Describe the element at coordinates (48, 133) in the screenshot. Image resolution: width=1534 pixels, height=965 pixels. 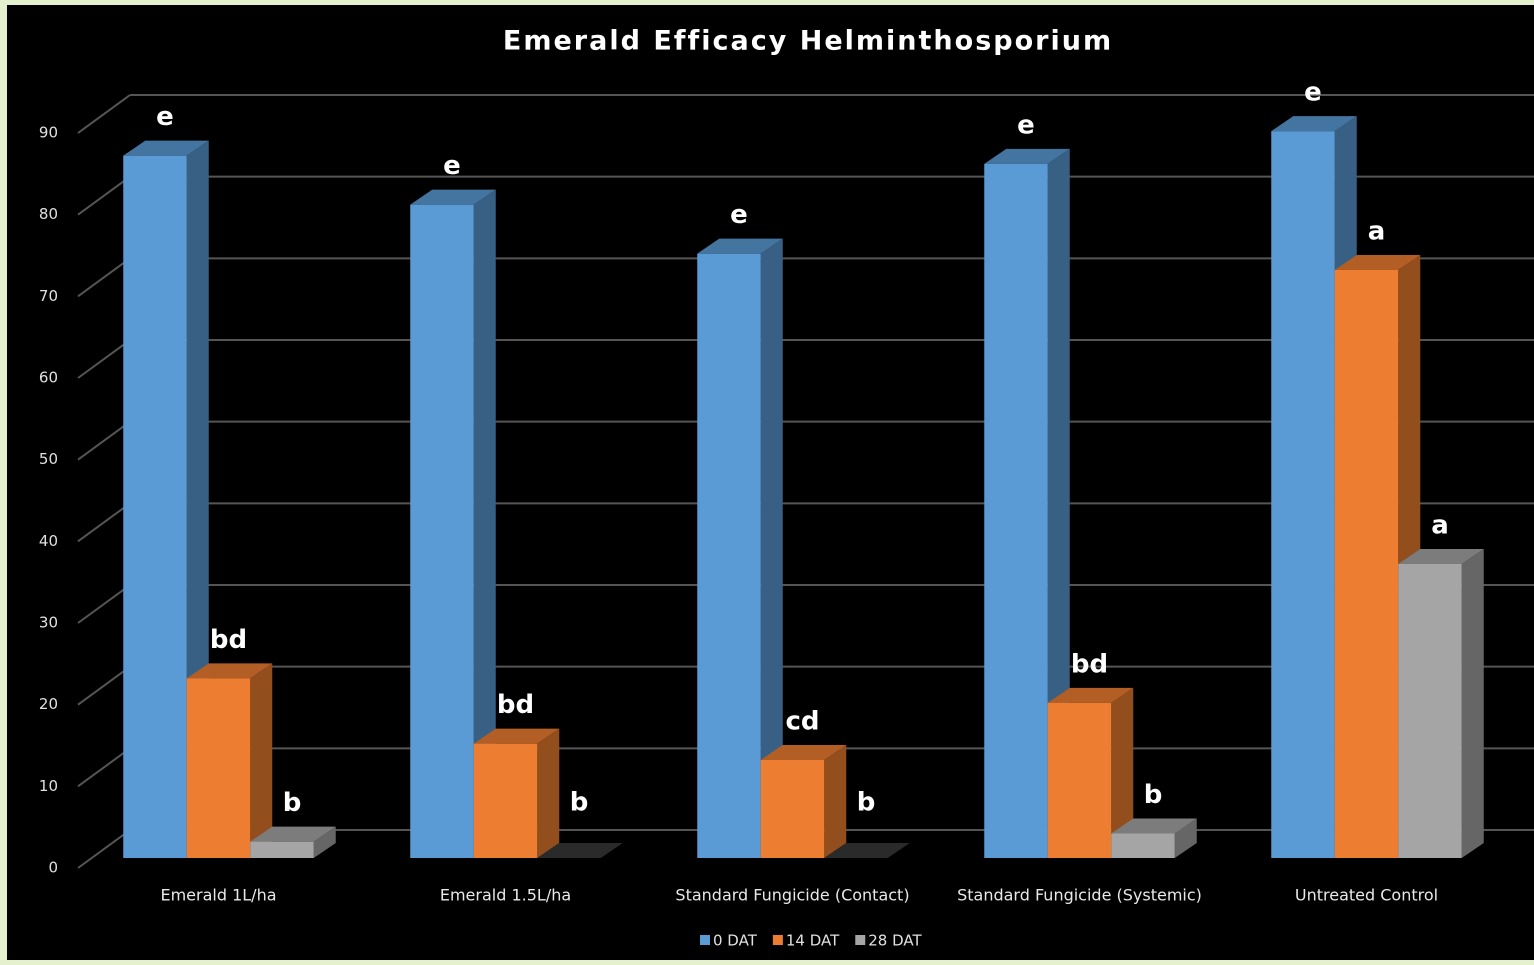
I see `y-tick-label: 90` at that location.